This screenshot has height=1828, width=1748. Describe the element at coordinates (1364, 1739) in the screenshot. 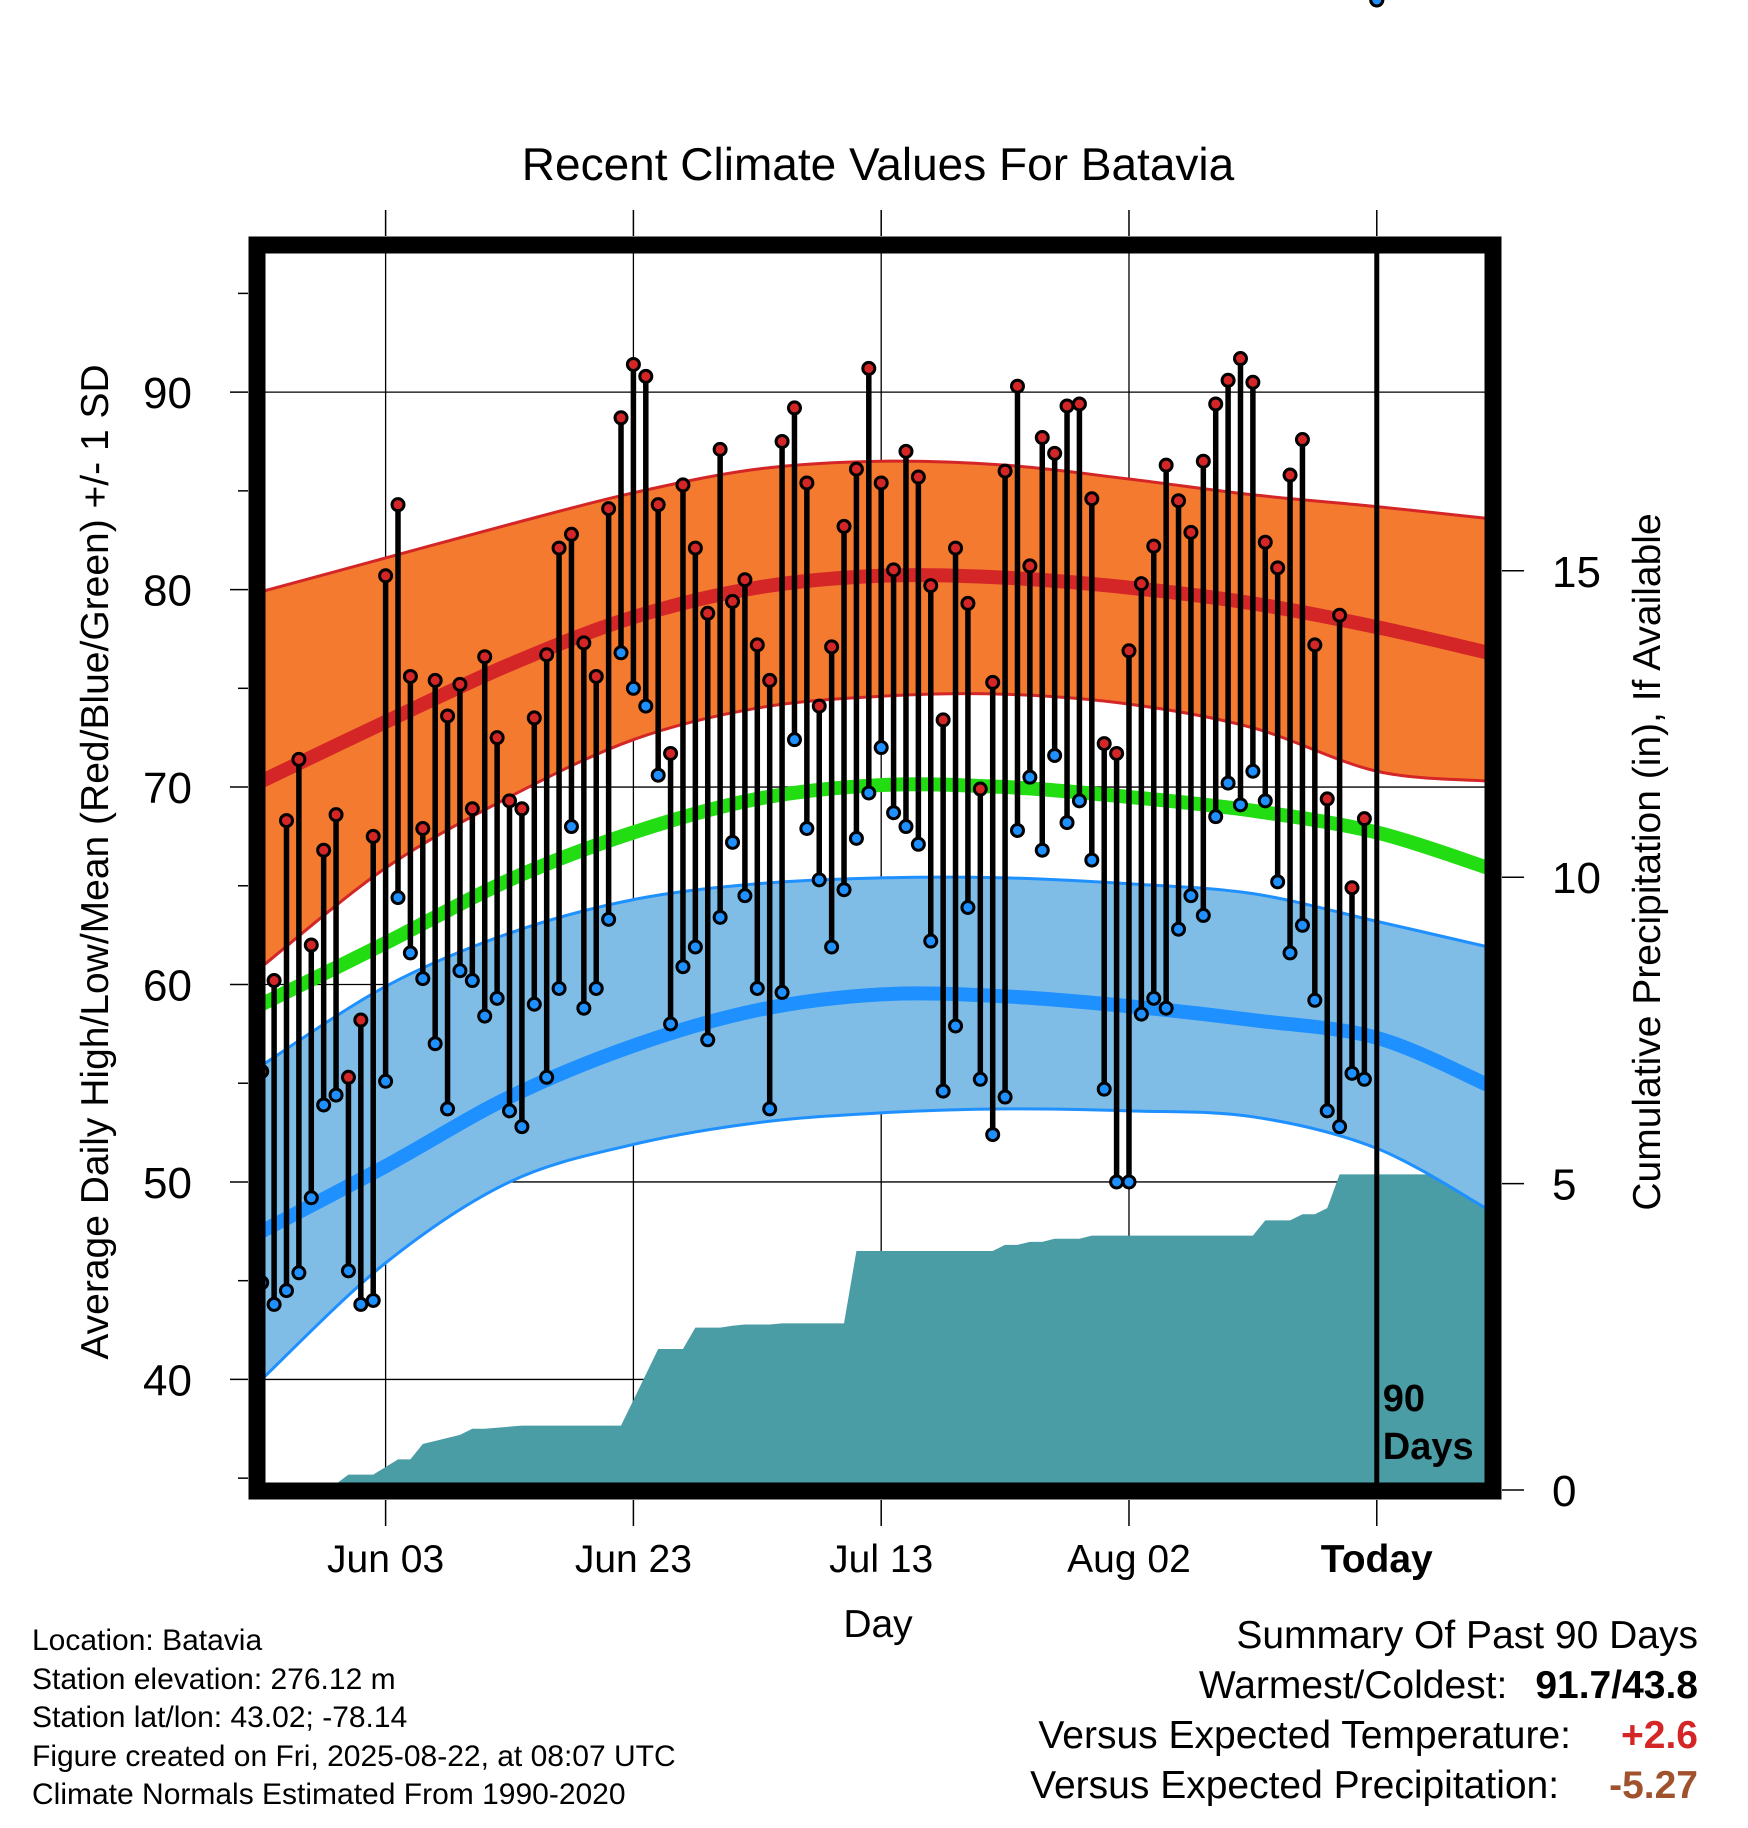

I see `vs-temp-row: Versus Expected Temperature: +2.6` at that location.